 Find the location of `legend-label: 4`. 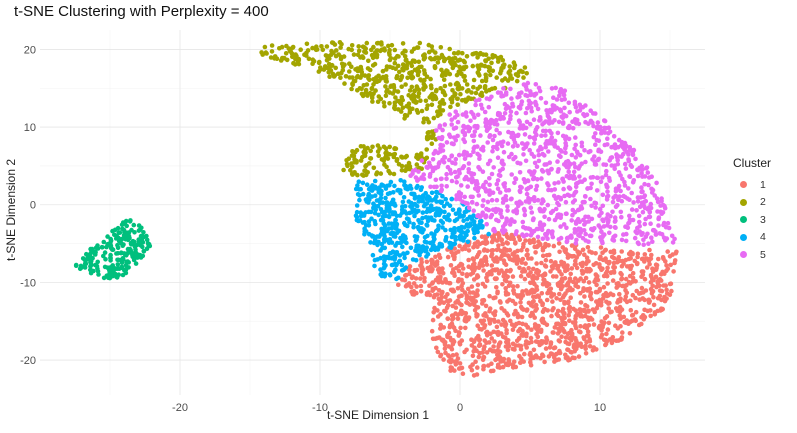

legend-label: 4 is located at coordinates (763, 237).